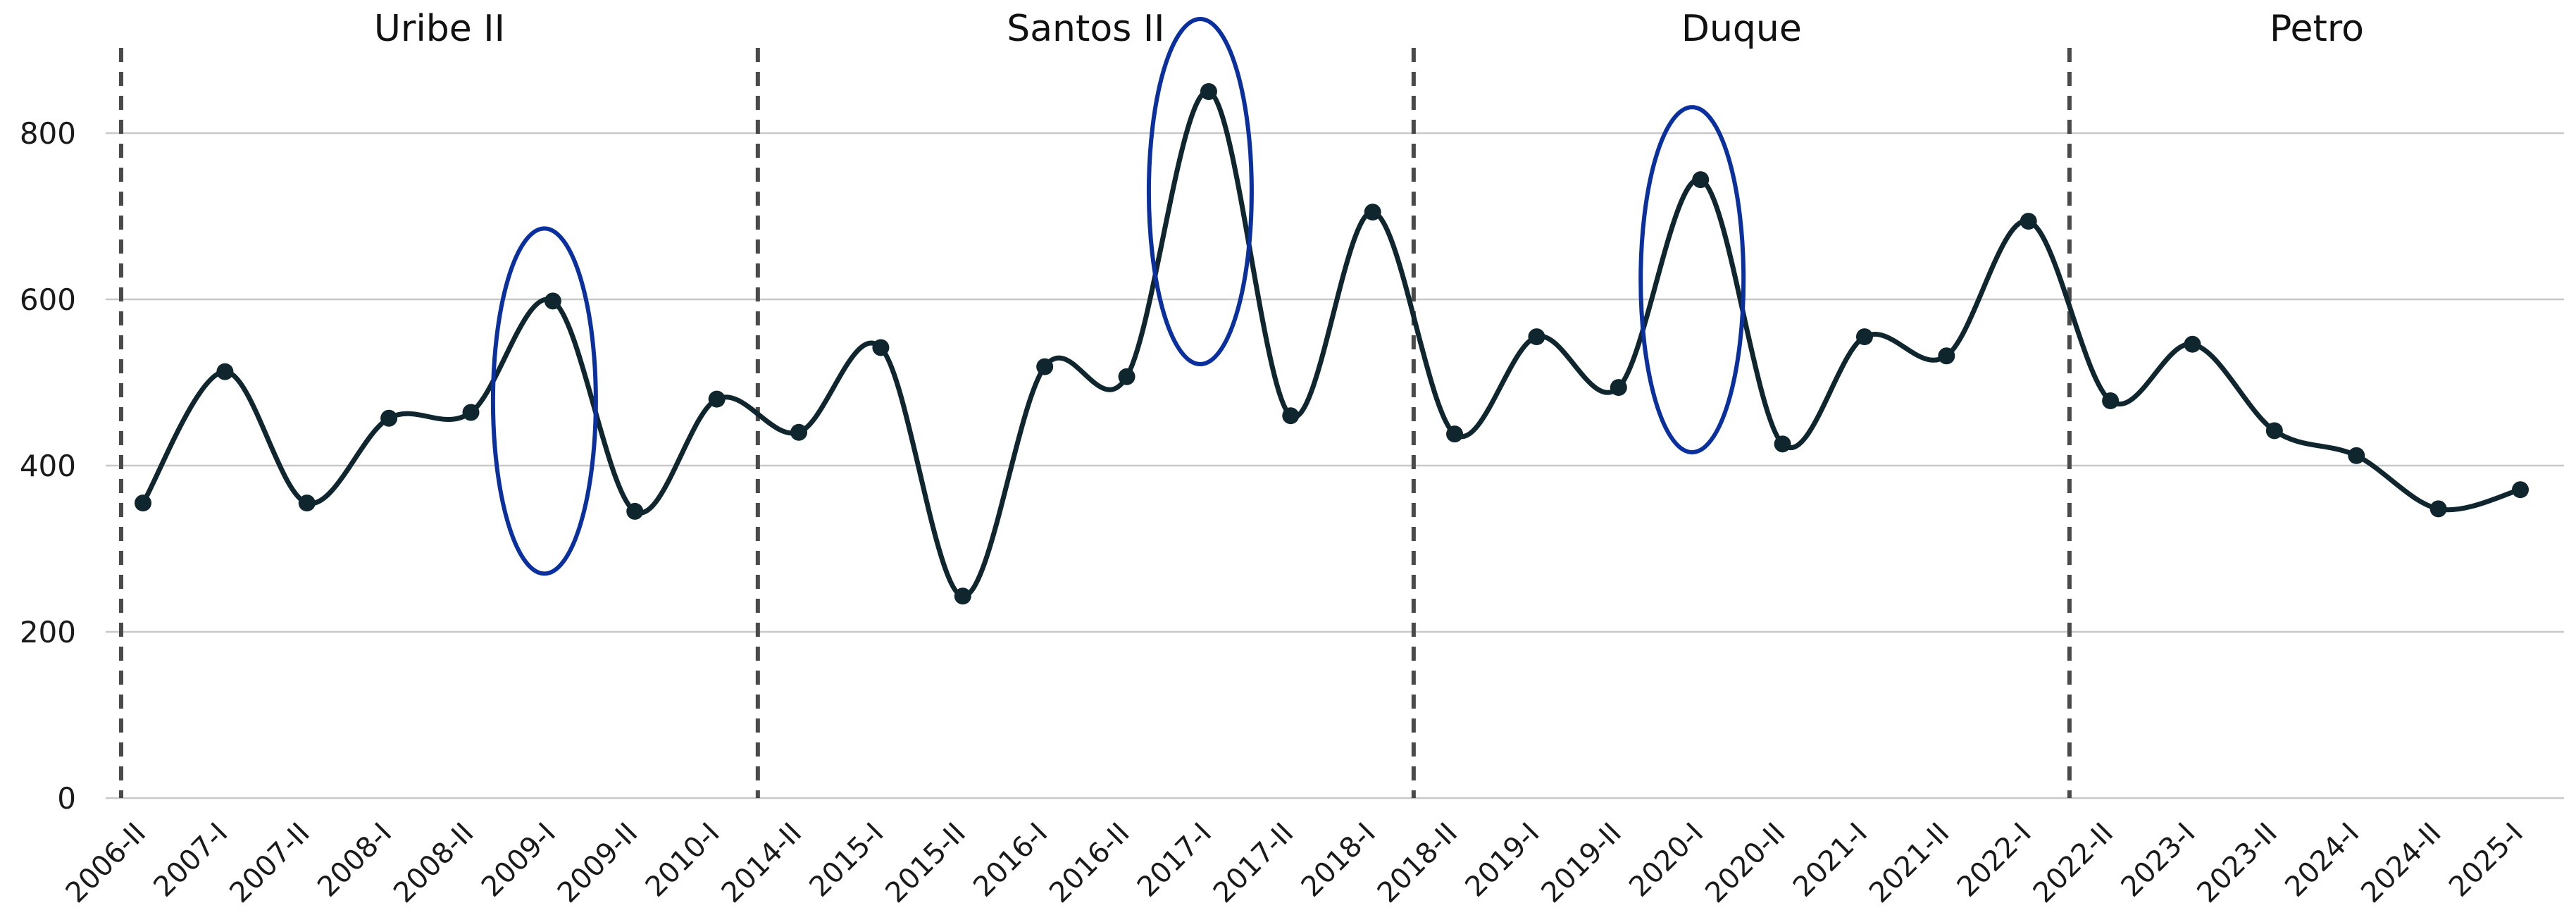 The image size is (2576, 915). What do you see at coordinates (881, 347) in the screenshot?
I see `data-point-2015-I` at bounding box center [881, 347].